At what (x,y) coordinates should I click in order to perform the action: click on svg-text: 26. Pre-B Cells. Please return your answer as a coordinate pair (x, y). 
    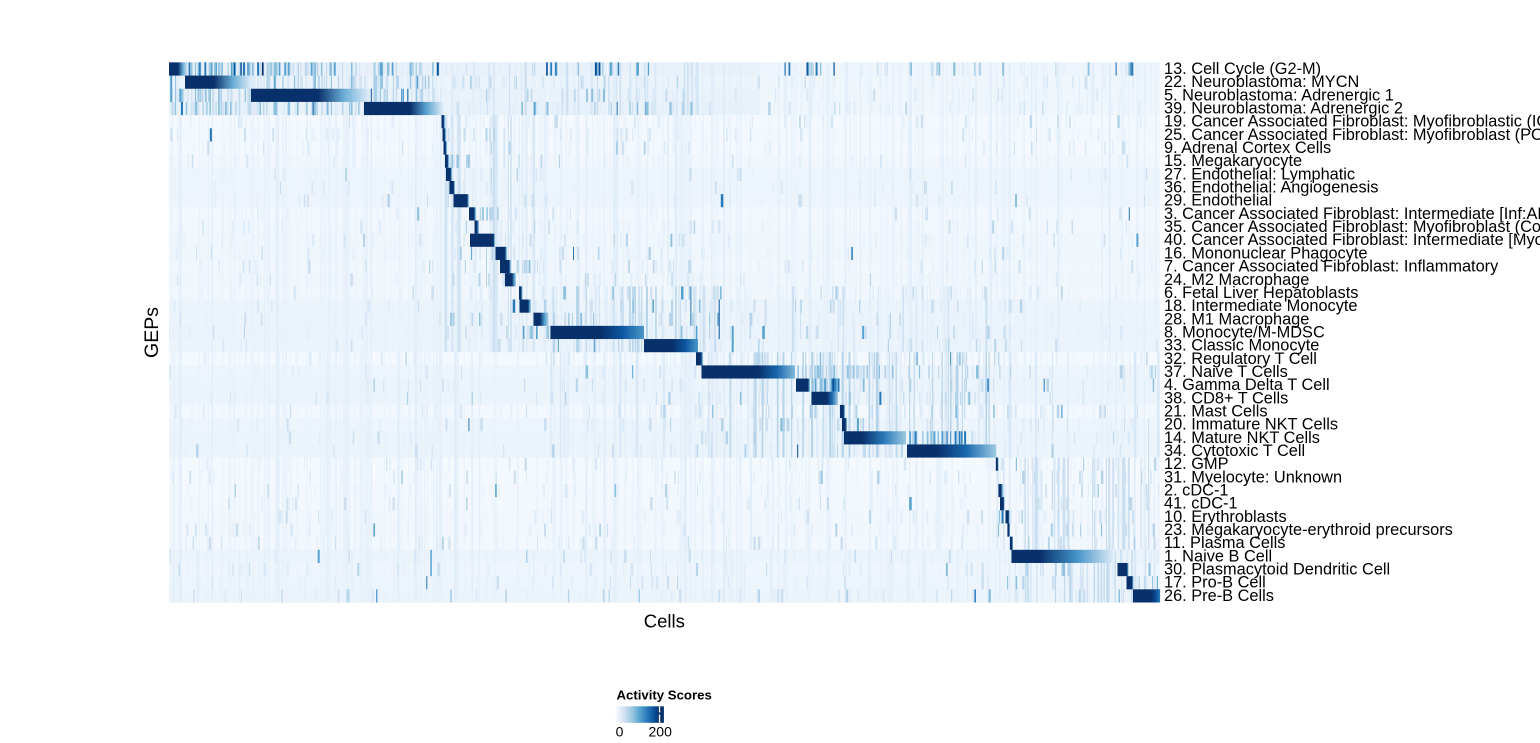
    Looking at the image, I should click on (1219, 596).